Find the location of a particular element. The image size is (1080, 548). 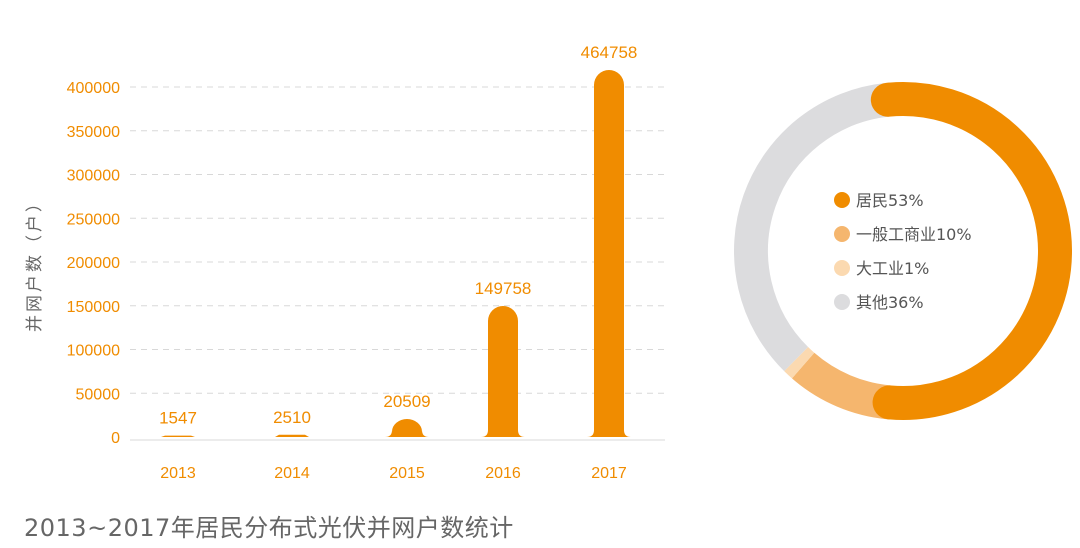

y-axis-label: 并网户数（户） is located at coordinates (35, 262).